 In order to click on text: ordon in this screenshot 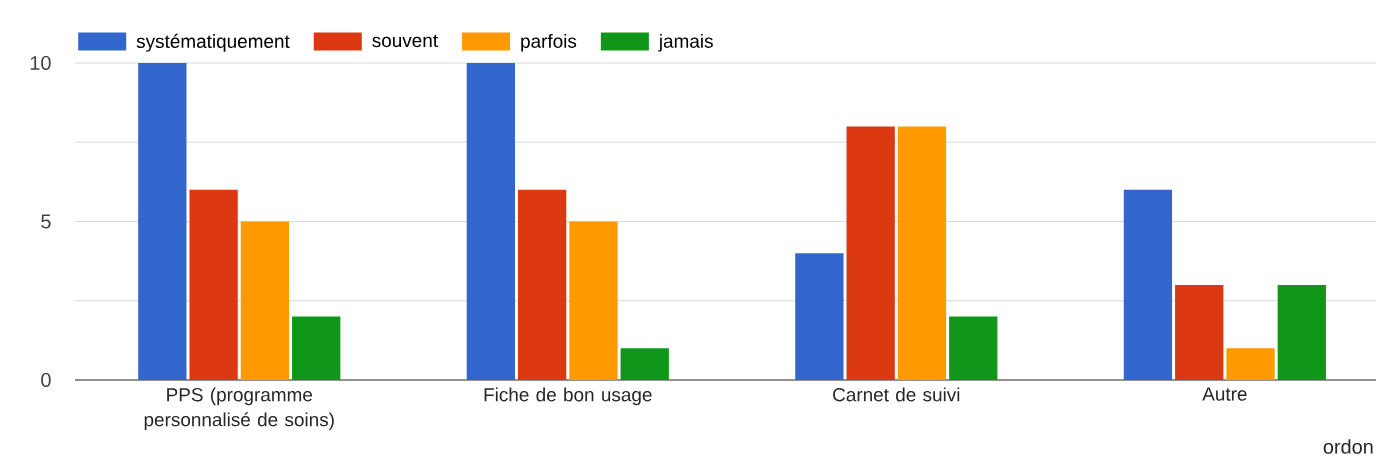, I will do `click(1348, 446)`.